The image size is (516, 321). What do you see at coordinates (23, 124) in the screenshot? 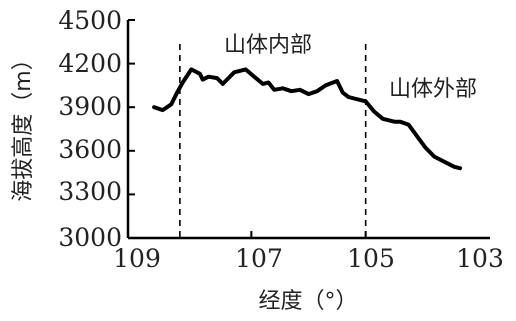
I see `y-axis-label: 海拔高度（m）` at bounding box center [23, 124].